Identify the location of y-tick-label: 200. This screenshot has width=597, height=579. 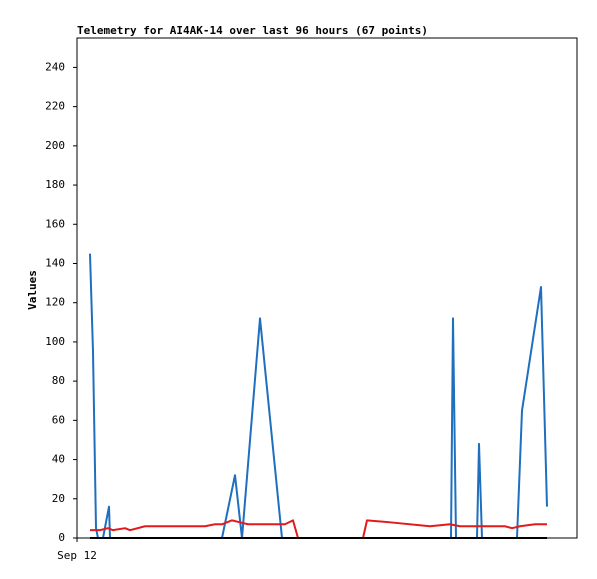
(55, 145).